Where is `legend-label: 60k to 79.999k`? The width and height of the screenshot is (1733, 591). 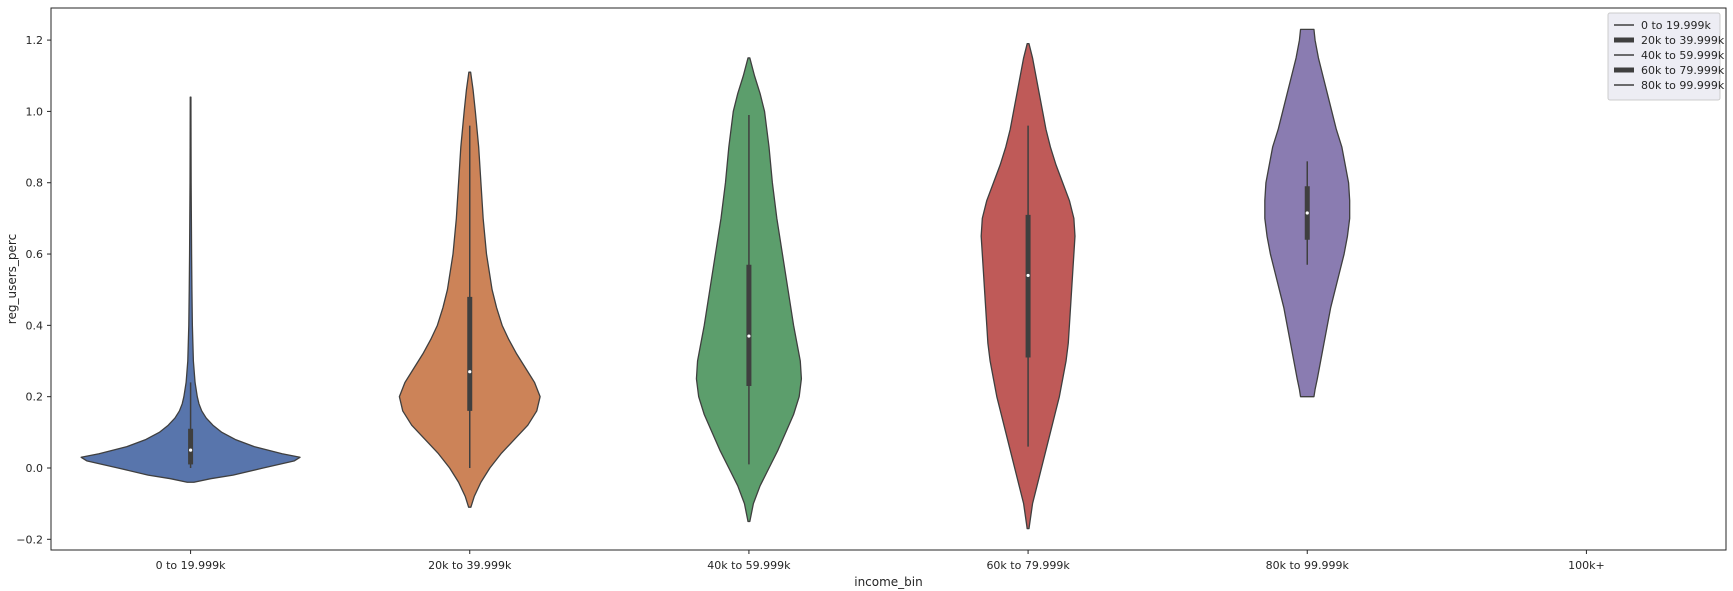
legend-label: 60k to 79.999k is located at coordinates (1683, 70).